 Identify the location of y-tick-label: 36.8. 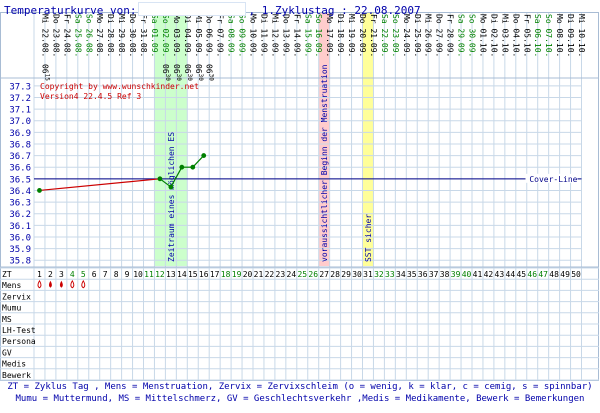
(20, 145).